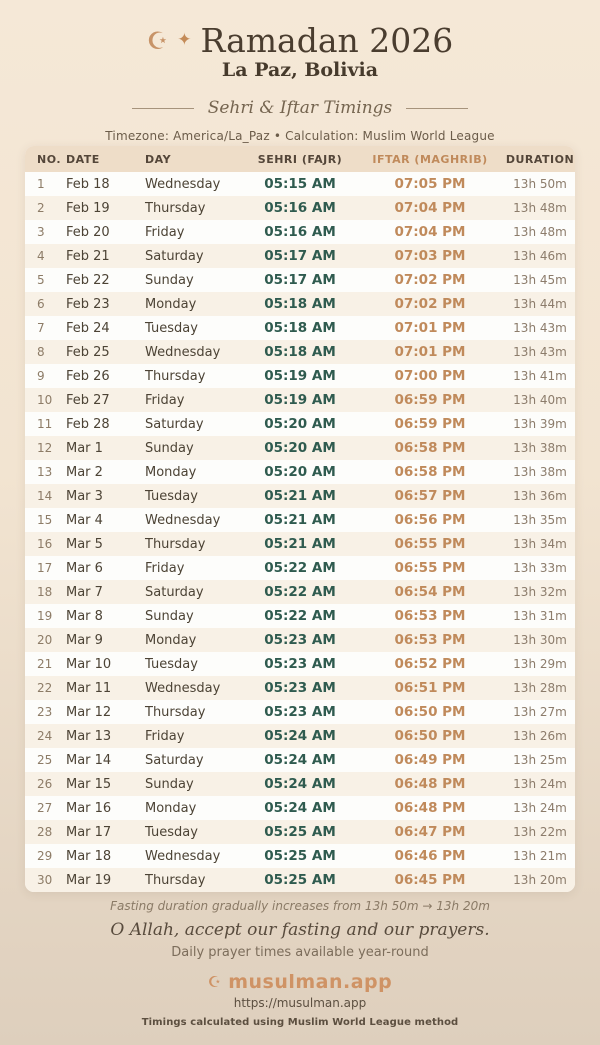  Describe the element at coordinates (540, 712) in the screenshot. I see `cell-duration: 13h 27m` at that location.